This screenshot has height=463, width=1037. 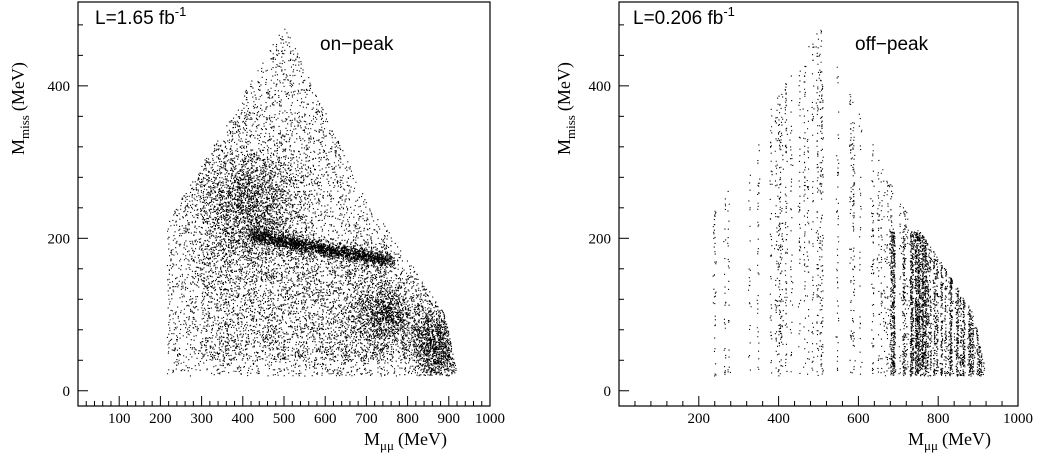 What do you see at coordinates (140, 16) in the screenshot?
I see `luminosity-annotation: L=1.65 fb-1` at bounding box center [140, 16].